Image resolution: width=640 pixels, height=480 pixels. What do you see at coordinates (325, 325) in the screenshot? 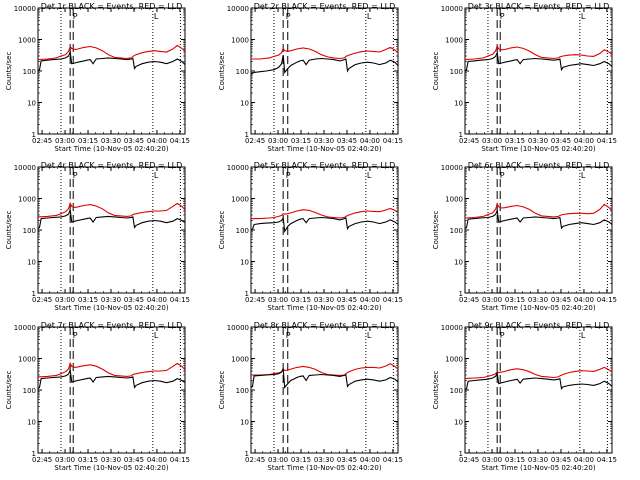
I see `panel-title: Det 8r BLACK = Events, RED = LLD` at bounding box center [325, 325].